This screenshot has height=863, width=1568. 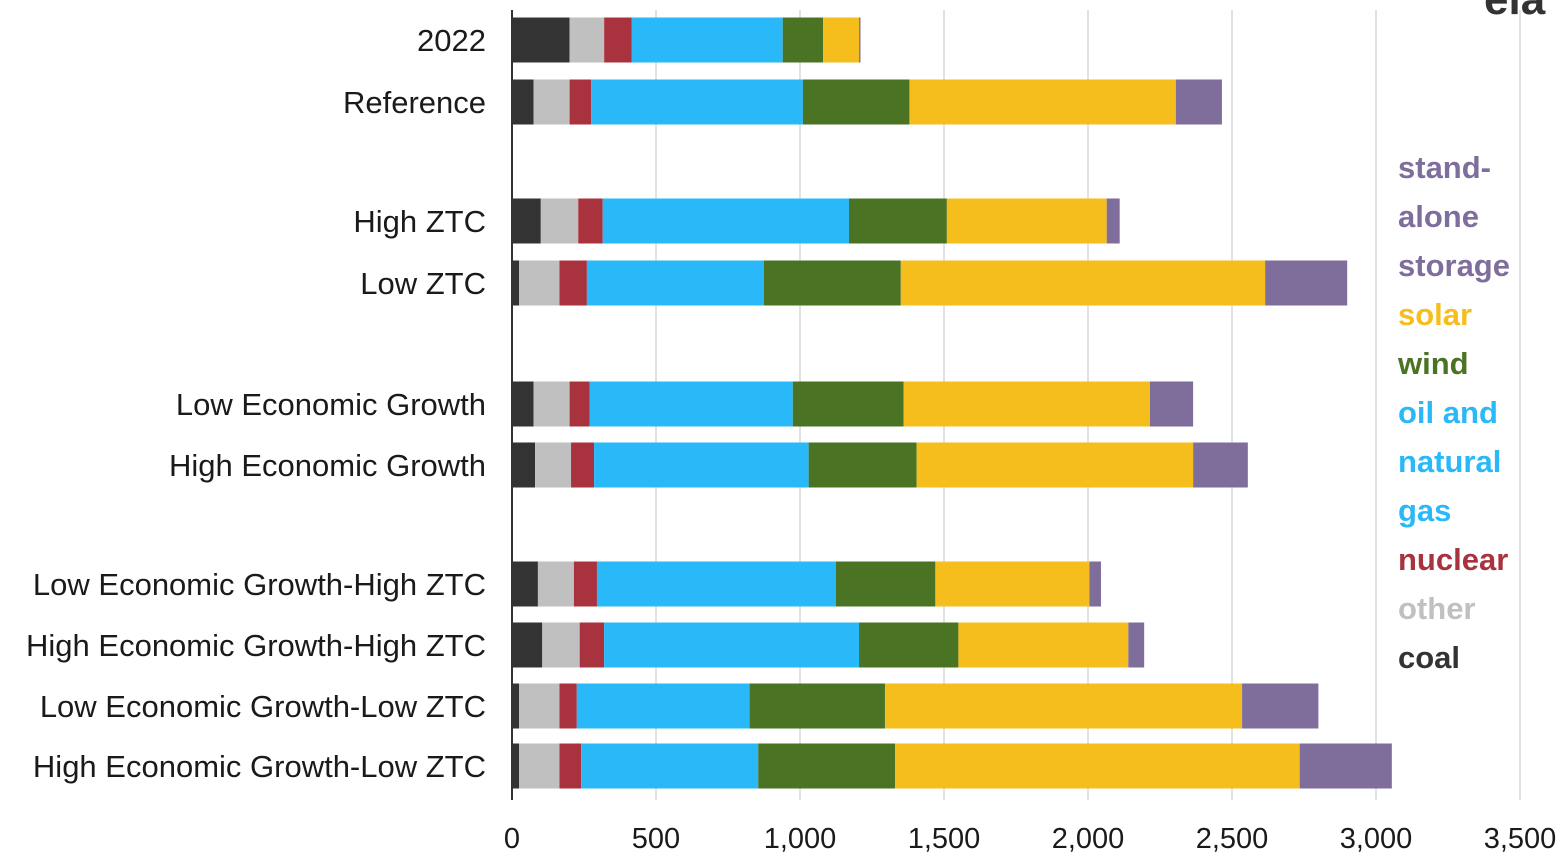 I want to click on category-label: Low ZTC, so click(x=423, y=283).